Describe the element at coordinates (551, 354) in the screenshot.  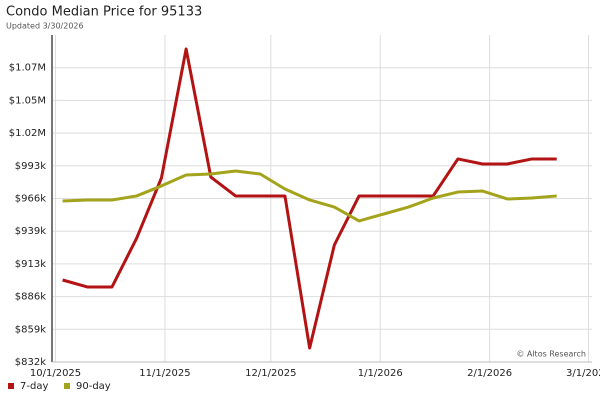
I see `annotation: © Altos Research` at that location.